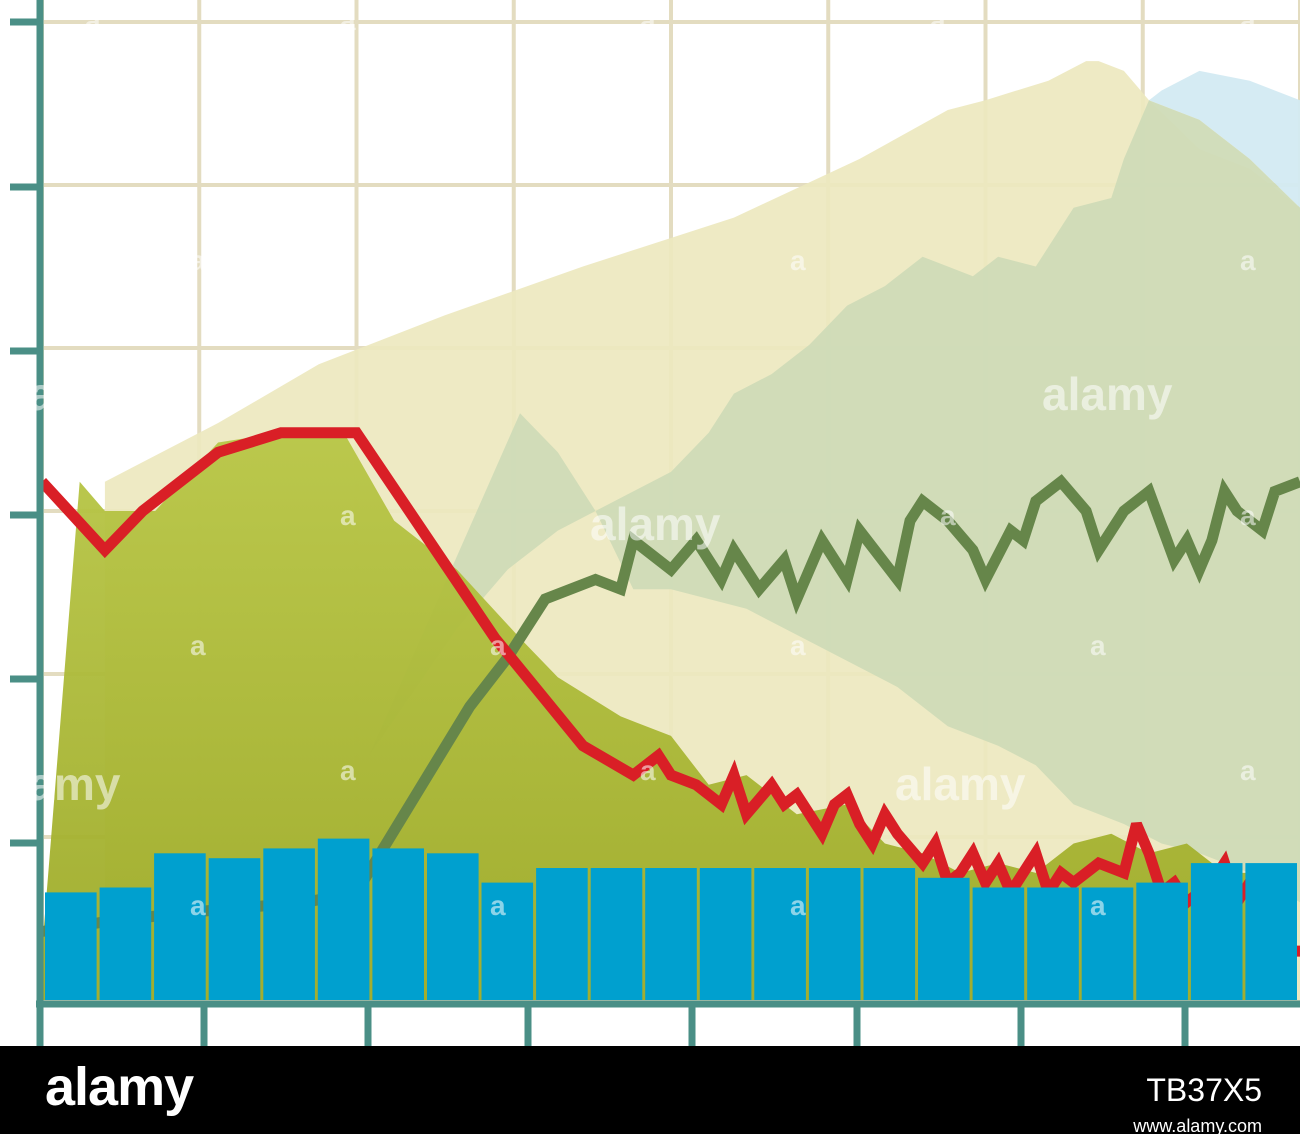 This screenshot has width=1300, height=1137. What do you see at coordinates (119, 1087) in the screenshot?
I see `watermark-logo: alamy` at bounding box center [119, 1087].